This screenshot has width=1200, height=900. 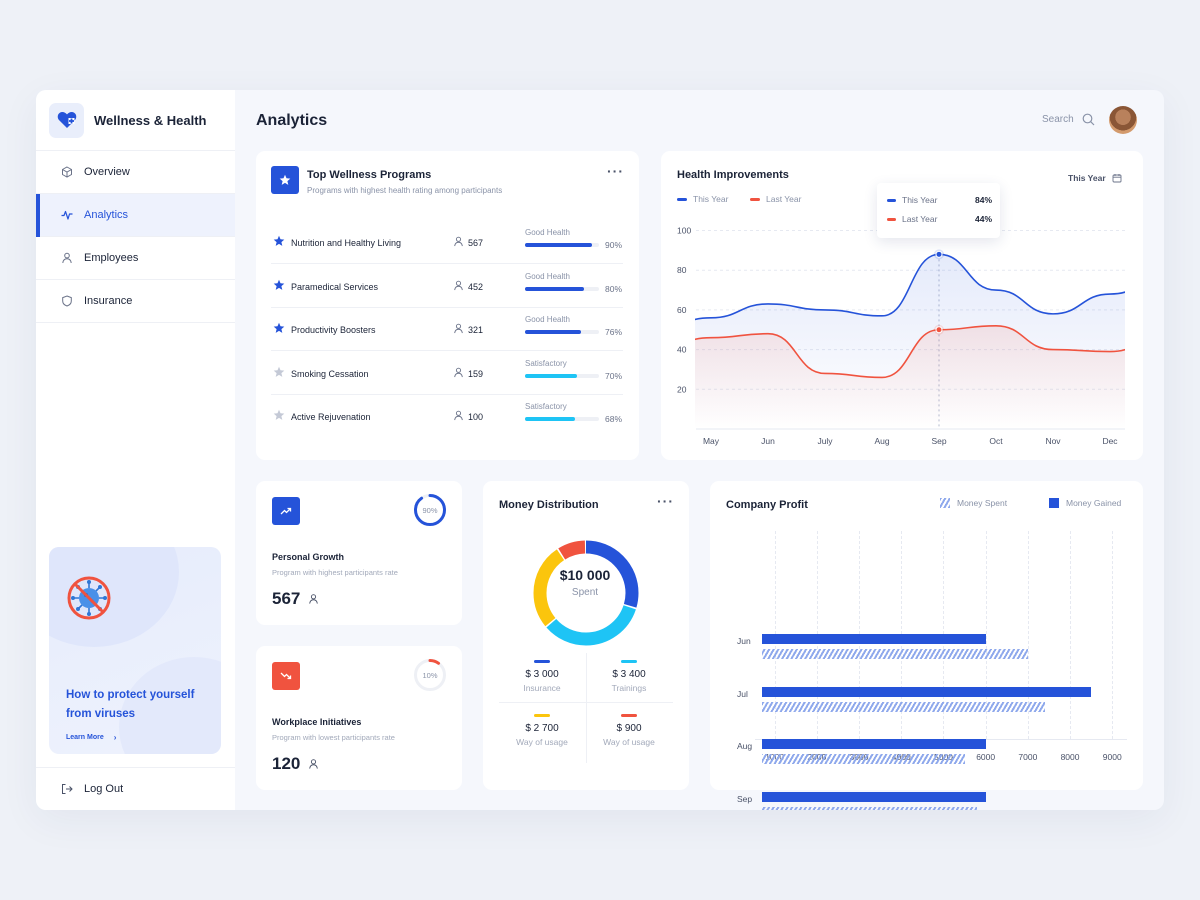 I want to click on search-button: Search, so click(x=1068, y=119).